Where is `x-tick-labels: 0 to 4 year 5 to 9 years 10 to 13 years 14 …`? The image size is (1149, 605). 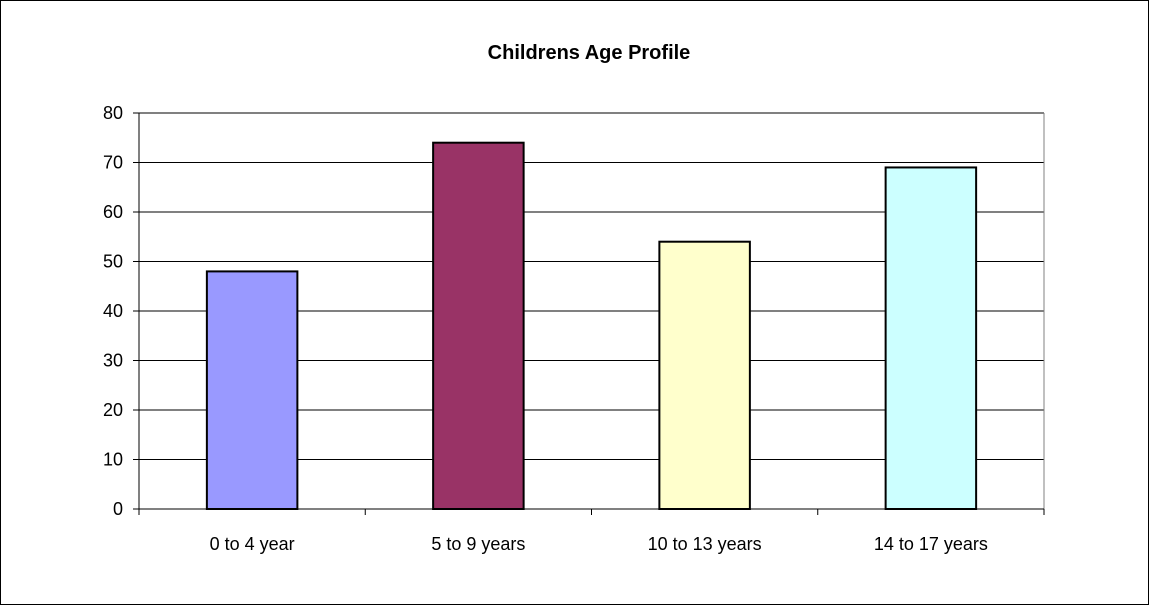
x-tick-labels: 0 to 4 year 5 to 9 years 10 to 13 years 14 … is located at coordinates (599, 544).